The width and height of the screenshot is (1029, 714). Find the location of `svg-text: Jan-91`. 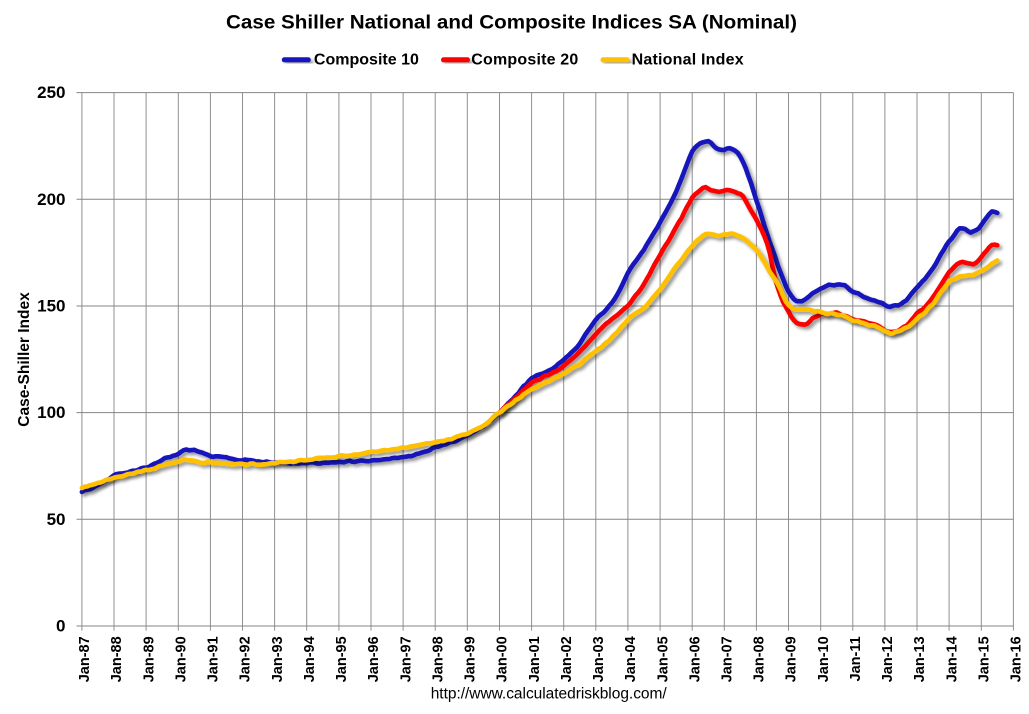

svg-text: Jan-91 is located at coordinates (214, 659).